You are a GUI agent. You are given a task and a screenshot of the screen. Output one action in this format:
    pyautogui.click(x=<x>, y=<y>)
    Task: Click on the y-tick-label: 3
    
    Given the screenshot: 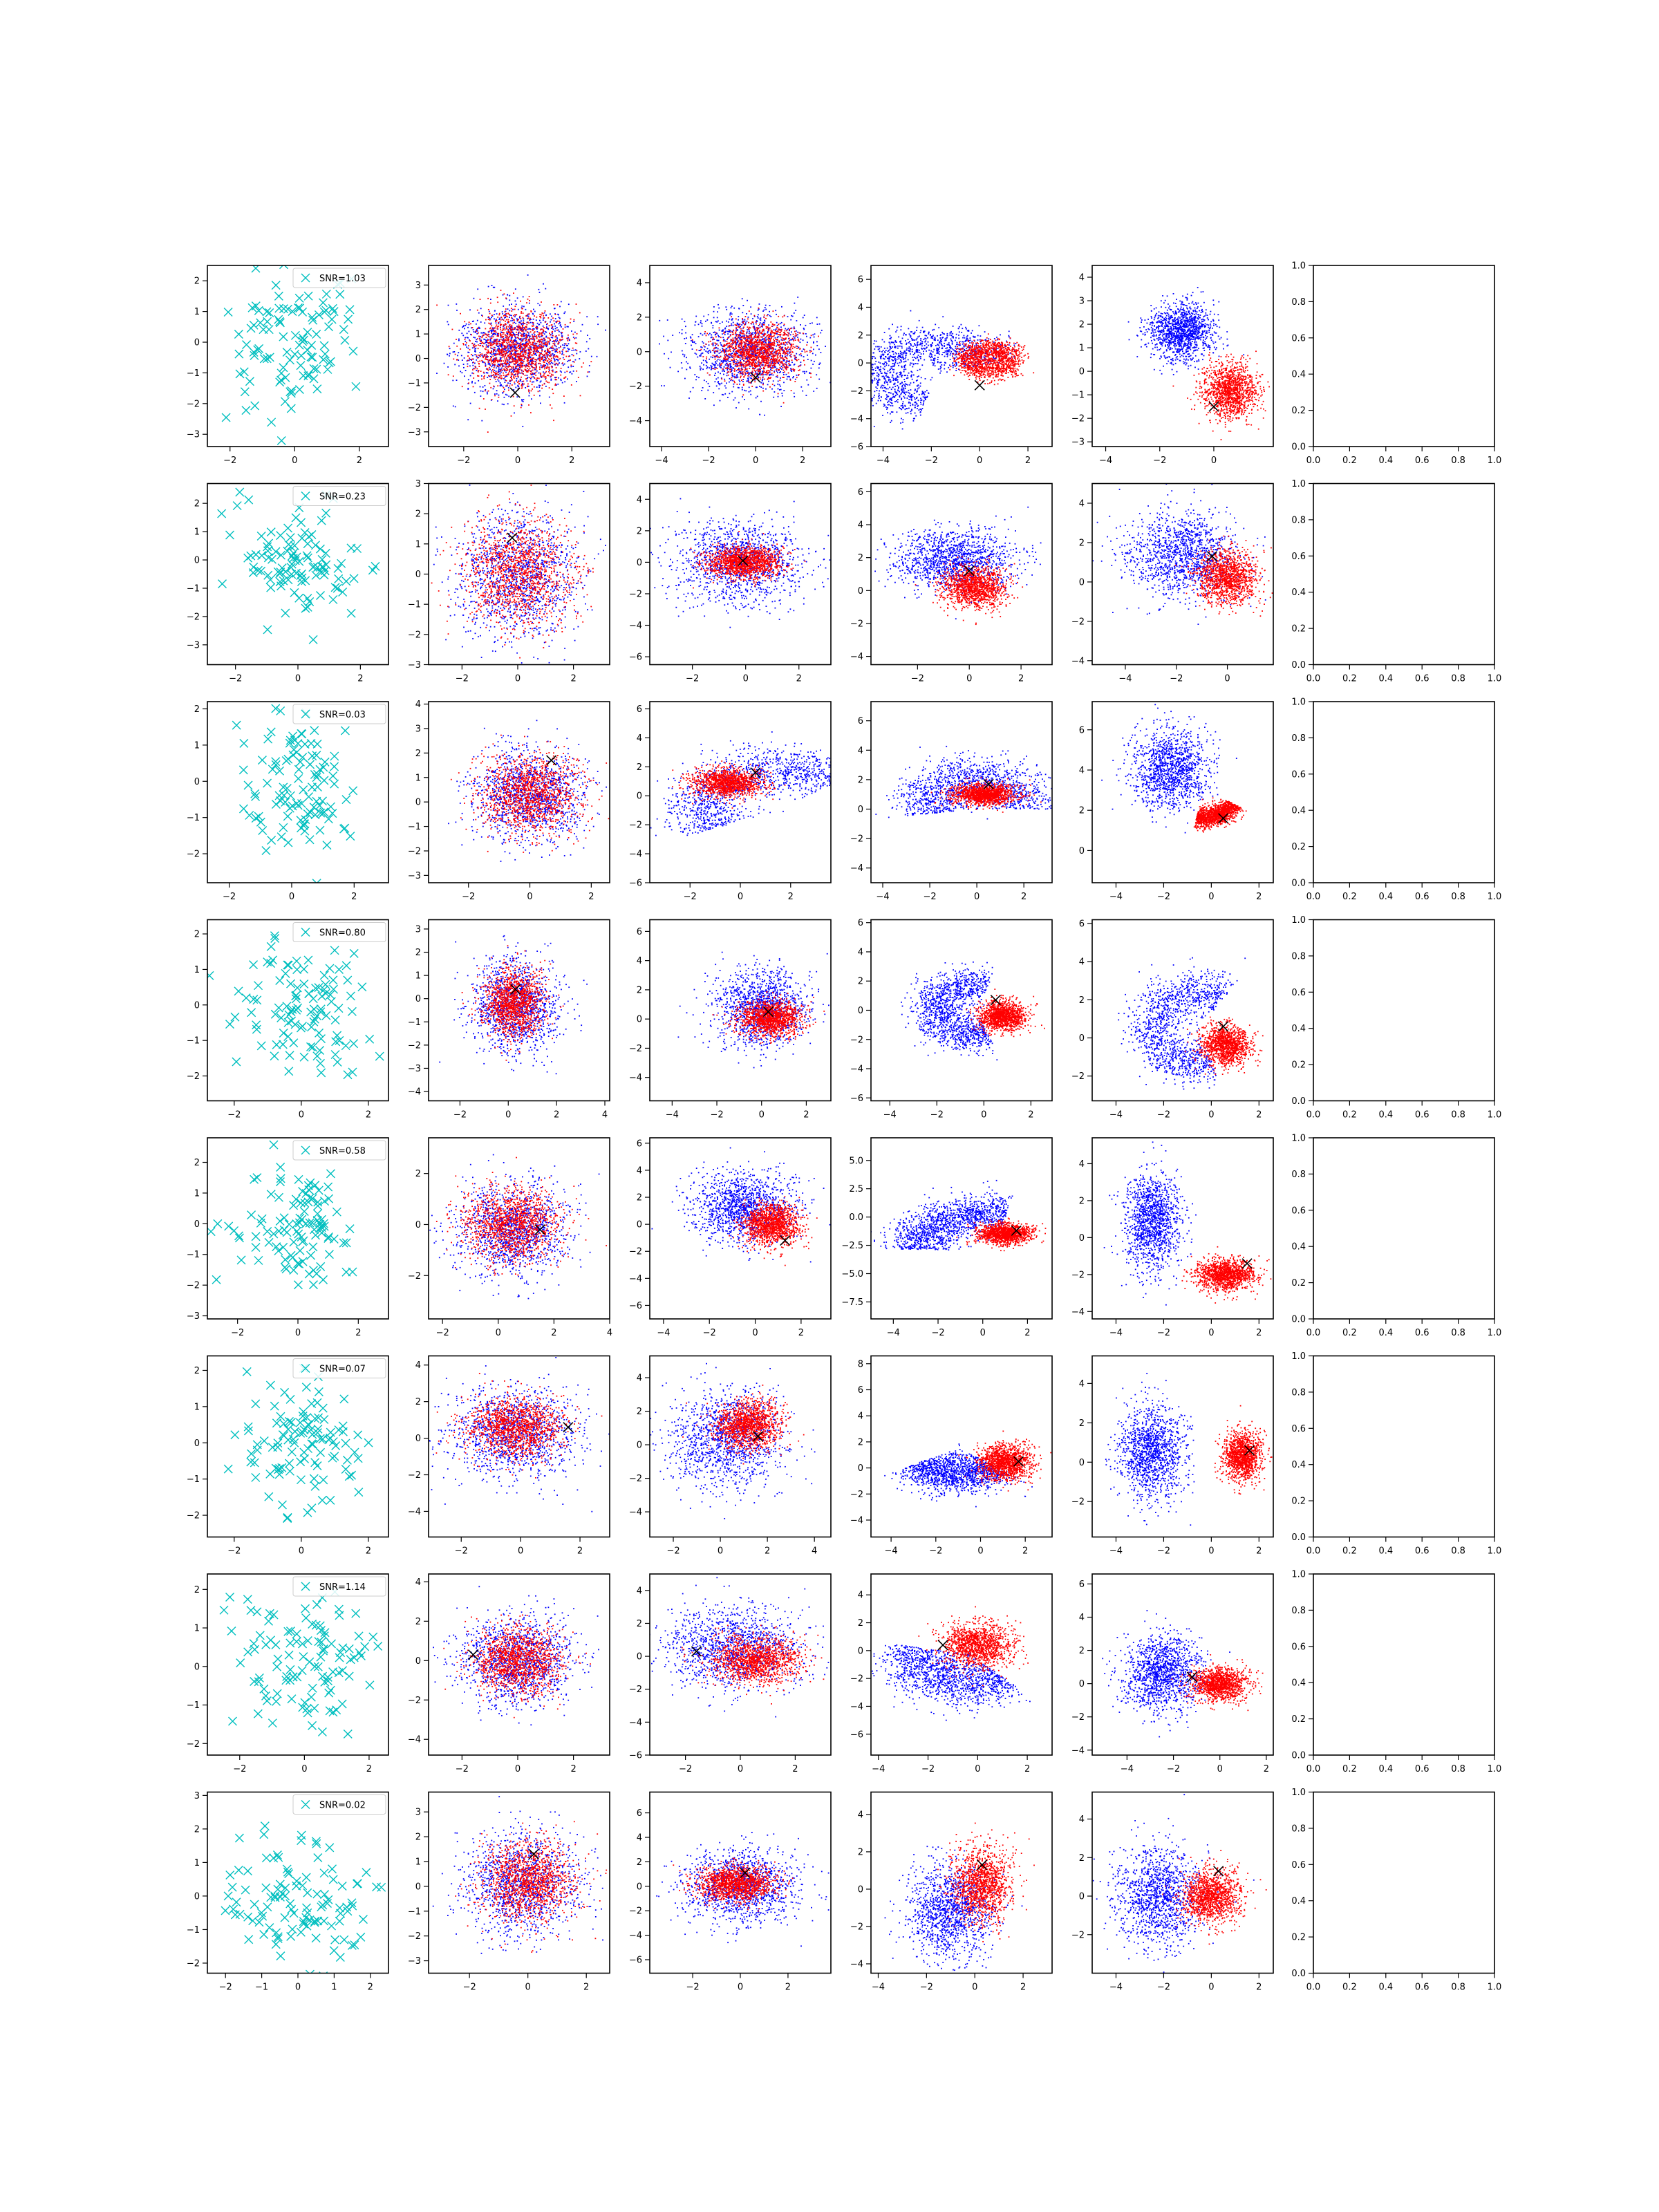 What is the action you would take?
    pyautogui.click(x=418, y=286)
    